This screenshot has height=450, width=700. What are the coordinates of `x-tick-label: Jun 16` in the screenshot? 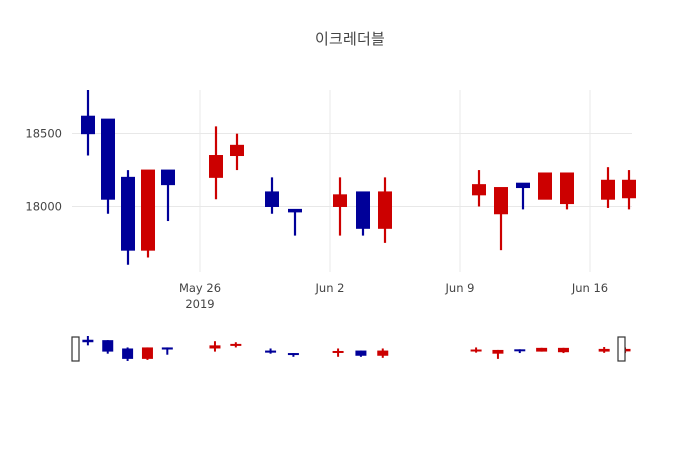 It's located at (589, 288).